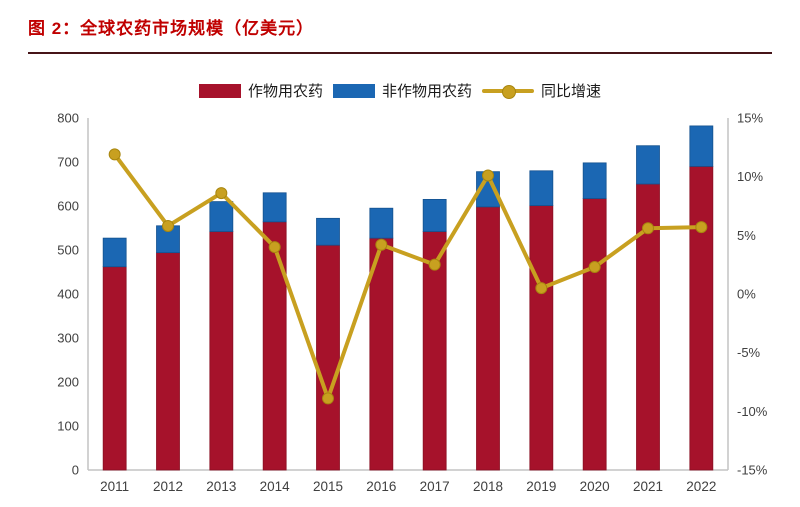 This screenshot has width=800, height=507. What do you see at coordinates (541, 188) in the screenshot?
I see `bar-noncrop-2019` at bounding box center [541, 188].